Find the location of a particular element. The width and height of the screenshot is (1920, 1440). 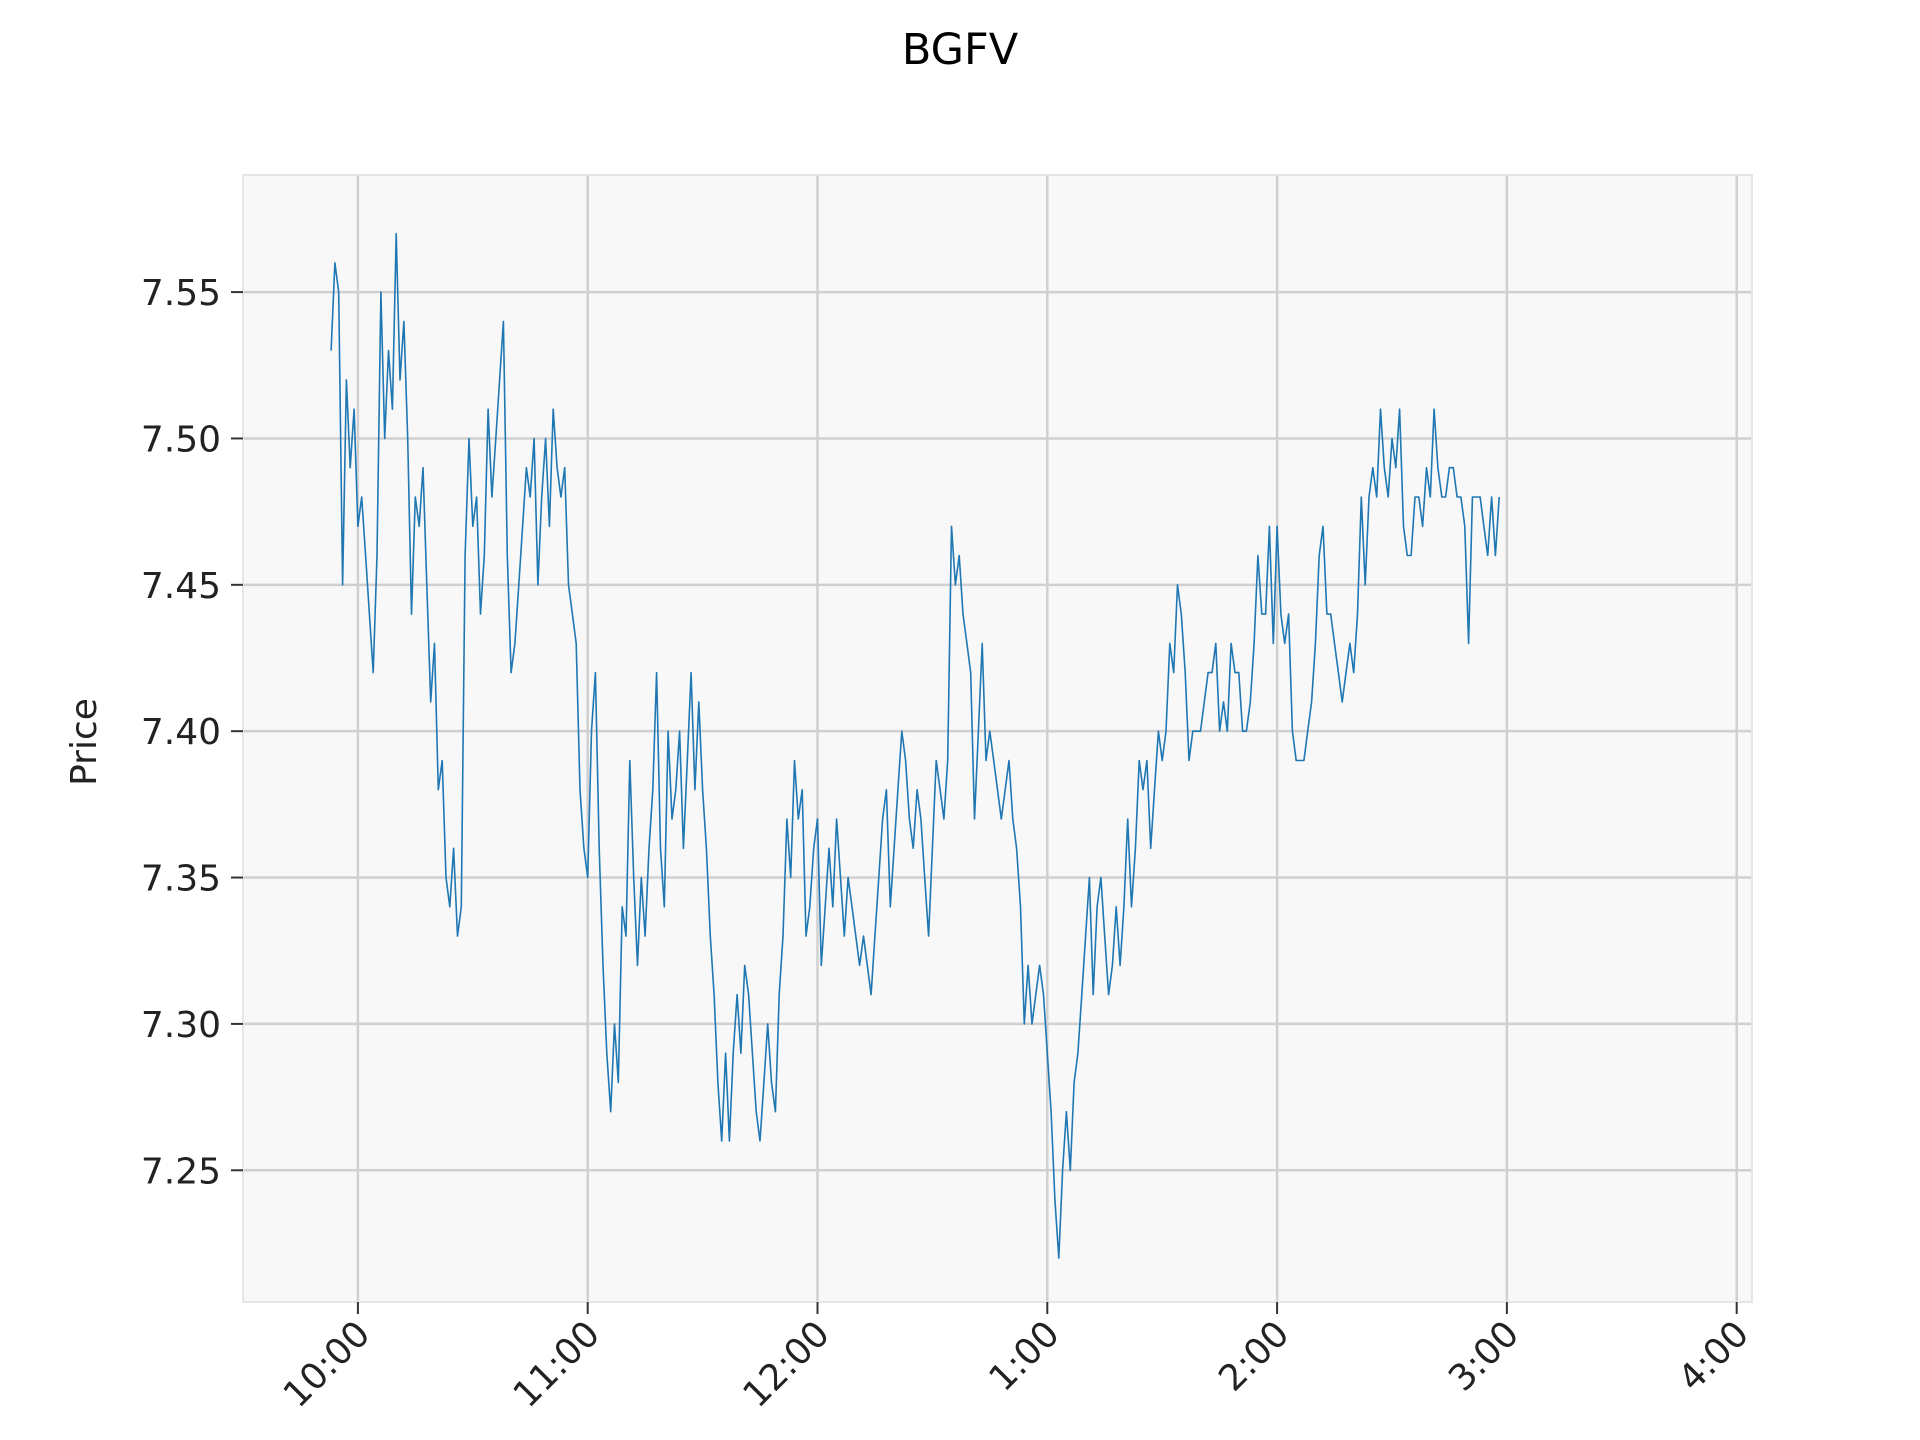

x-tick-label: 3:00 is located at coordinates (1484, 1356).